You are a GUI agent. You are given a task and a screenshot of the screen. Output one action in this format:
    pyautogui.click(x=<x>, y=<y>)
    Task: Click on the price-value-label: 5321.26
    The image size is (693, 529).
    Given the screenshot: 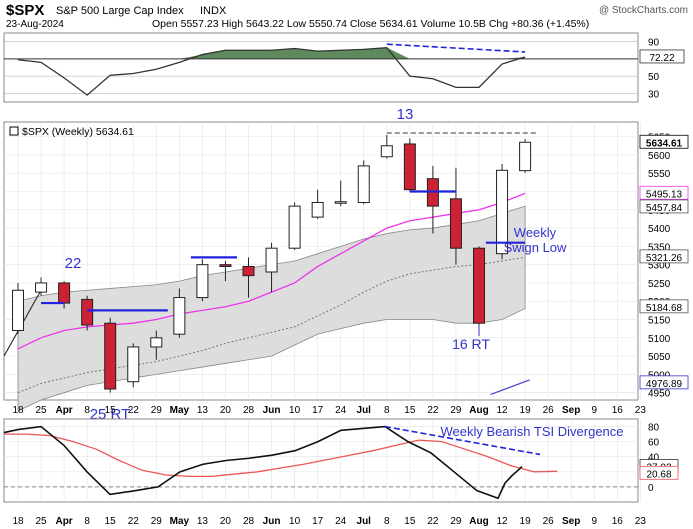 What is the action you would take?
    pyautogui.click(x=664, y=258)
    